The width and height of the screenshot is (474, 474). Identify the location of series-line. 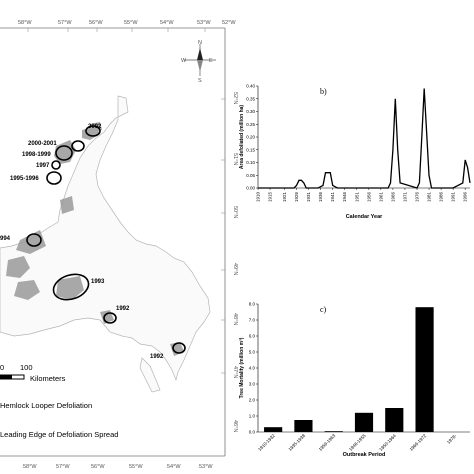
(364, 138).